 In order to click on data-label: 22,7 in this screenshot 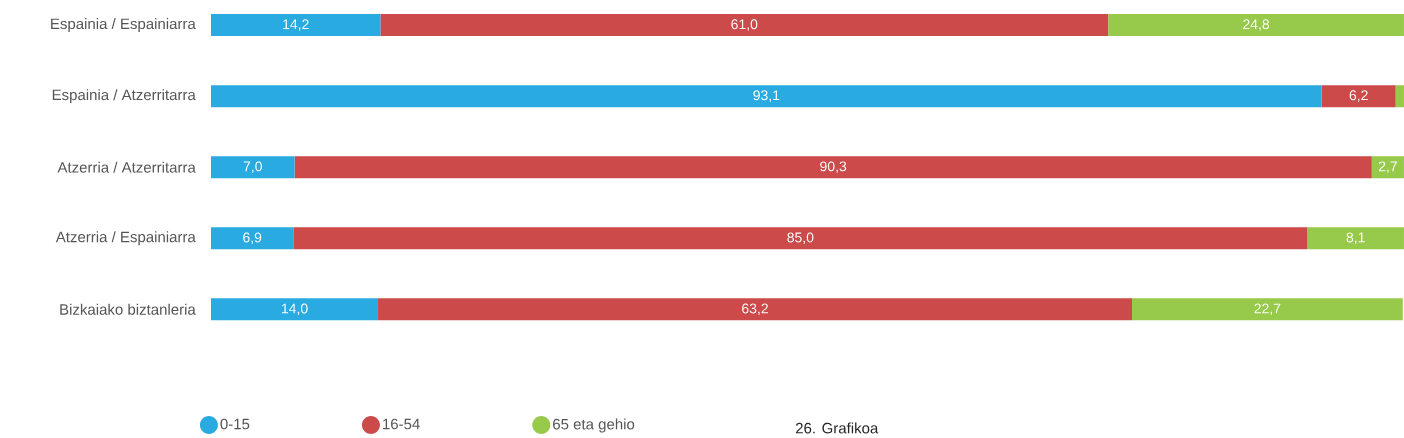, I will do `click(1267, 309)`.